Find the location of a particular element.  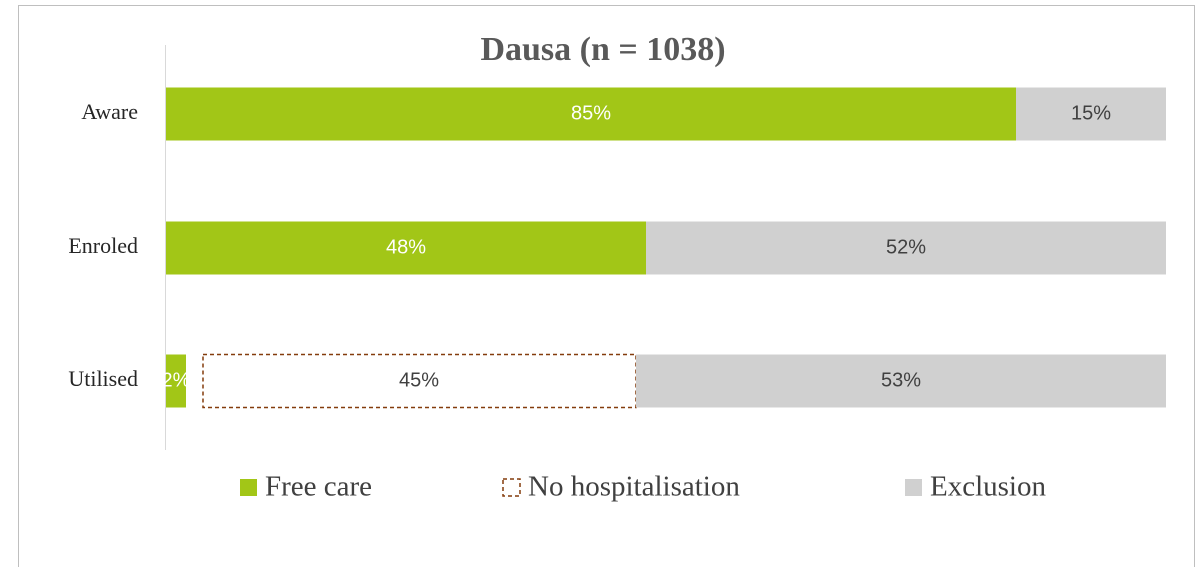

data-label: 45% is located at coordinates (419, 380).